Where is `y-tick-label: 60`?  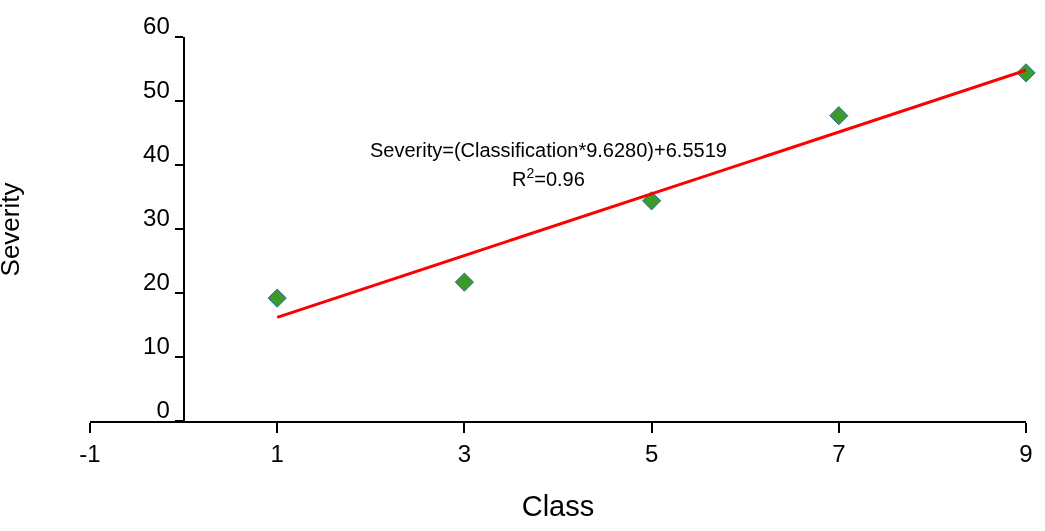
y-tick-label: 60 is located at coordinates (156, 26).